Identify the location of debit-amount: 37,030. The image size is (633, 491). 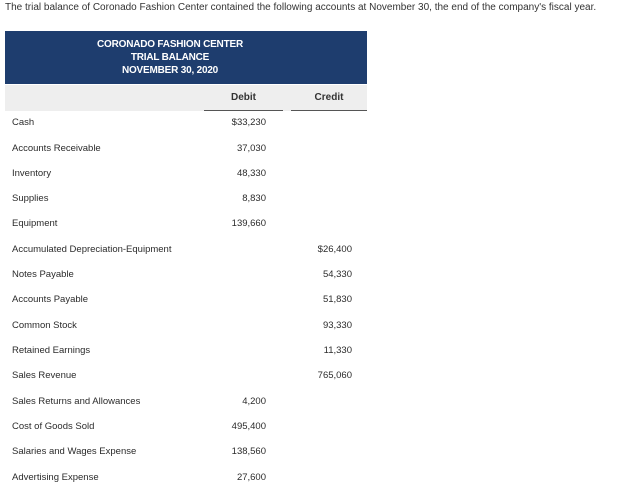
(251, 148).